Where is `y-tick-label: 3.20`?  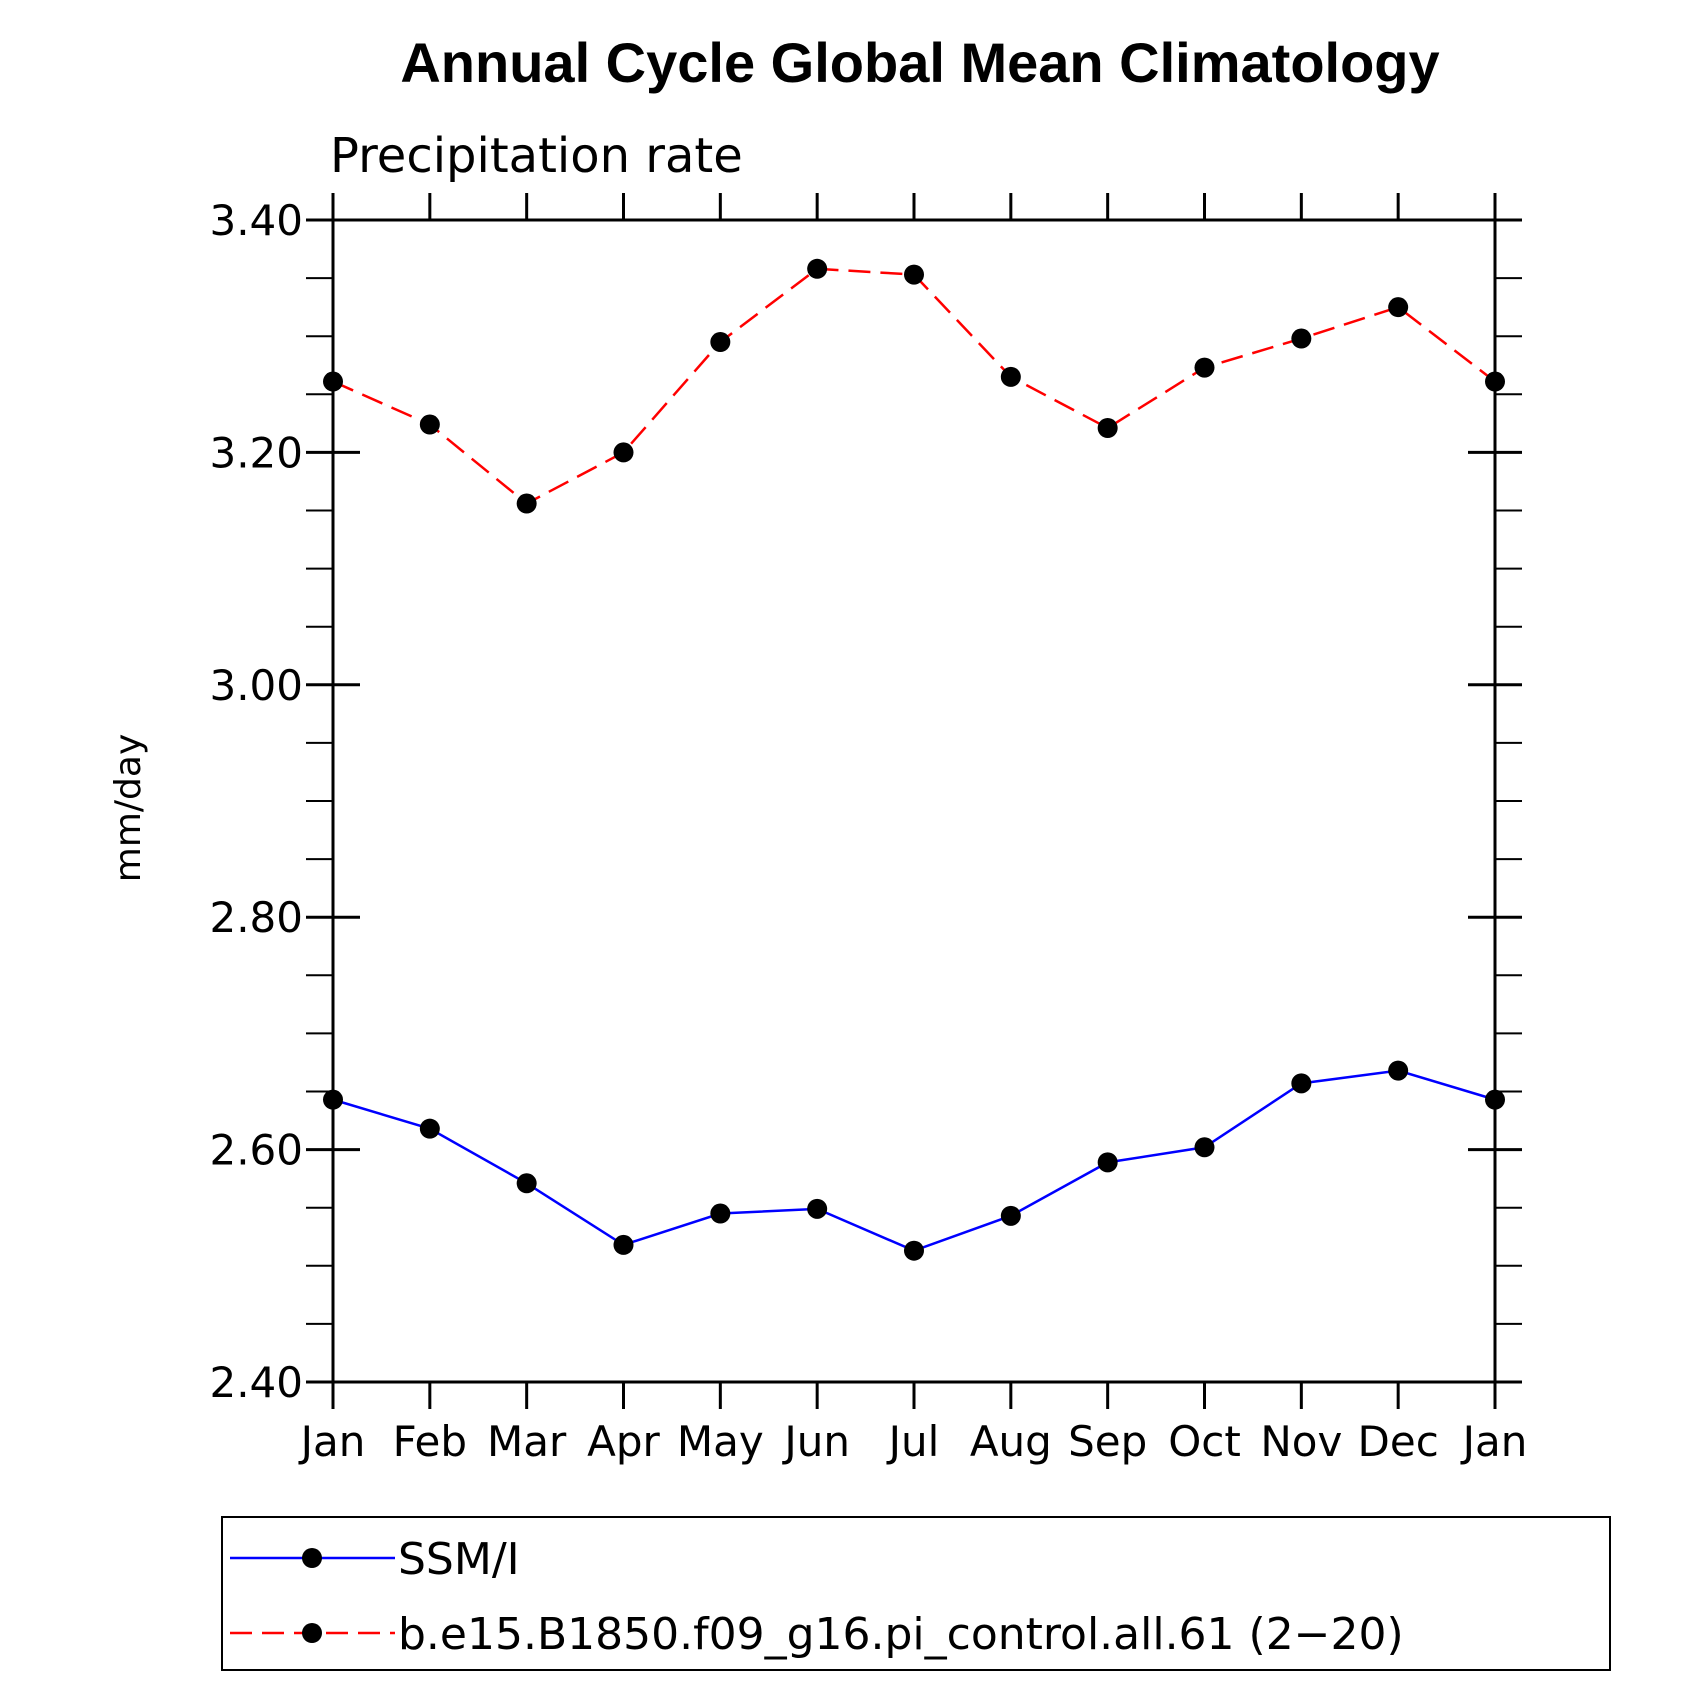 y-tick-label: 3.20 is located at coordinates (256, 452).